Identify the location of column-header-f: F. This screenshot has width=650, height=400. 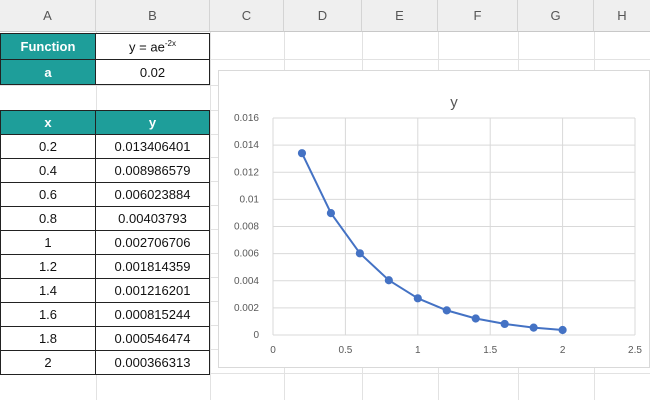
(478, 16).